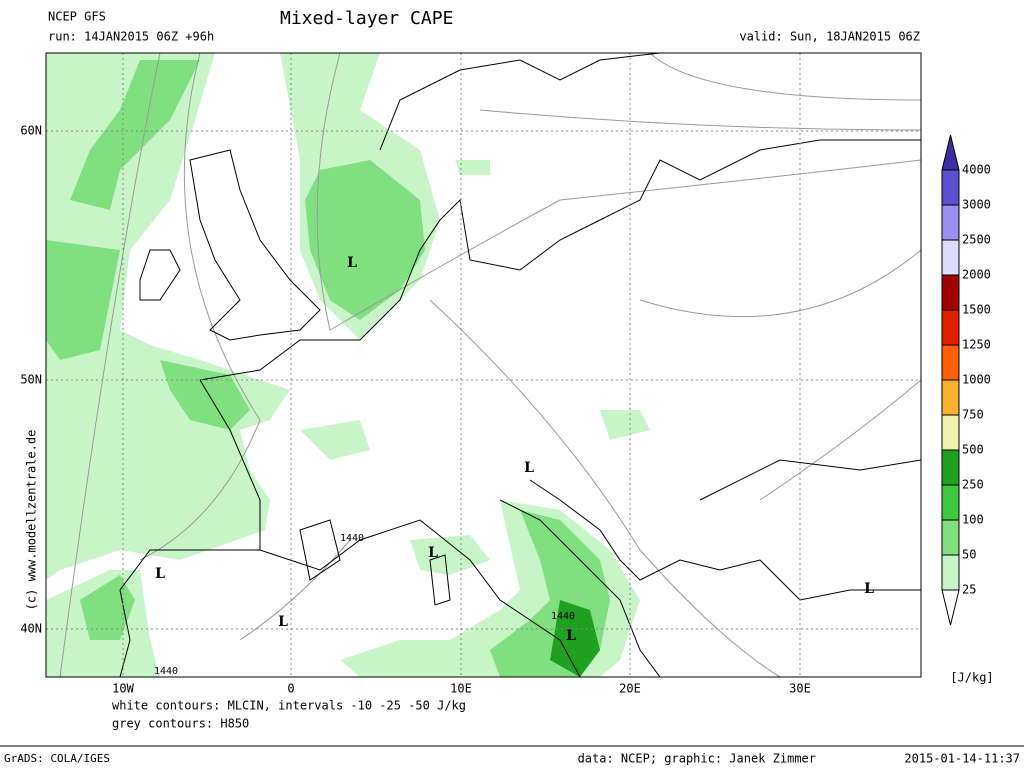  I want to click on lon-label: 30E, so click(800, 689).